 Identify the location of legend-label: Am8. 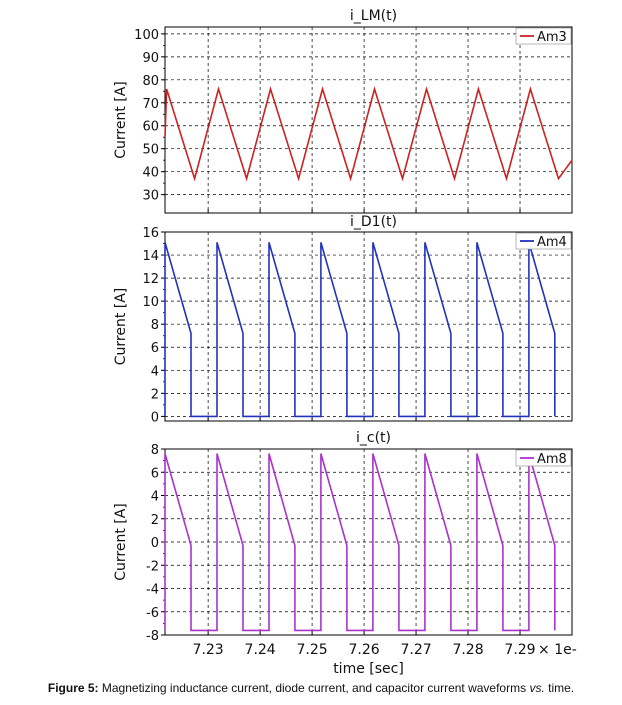
(552, 459).